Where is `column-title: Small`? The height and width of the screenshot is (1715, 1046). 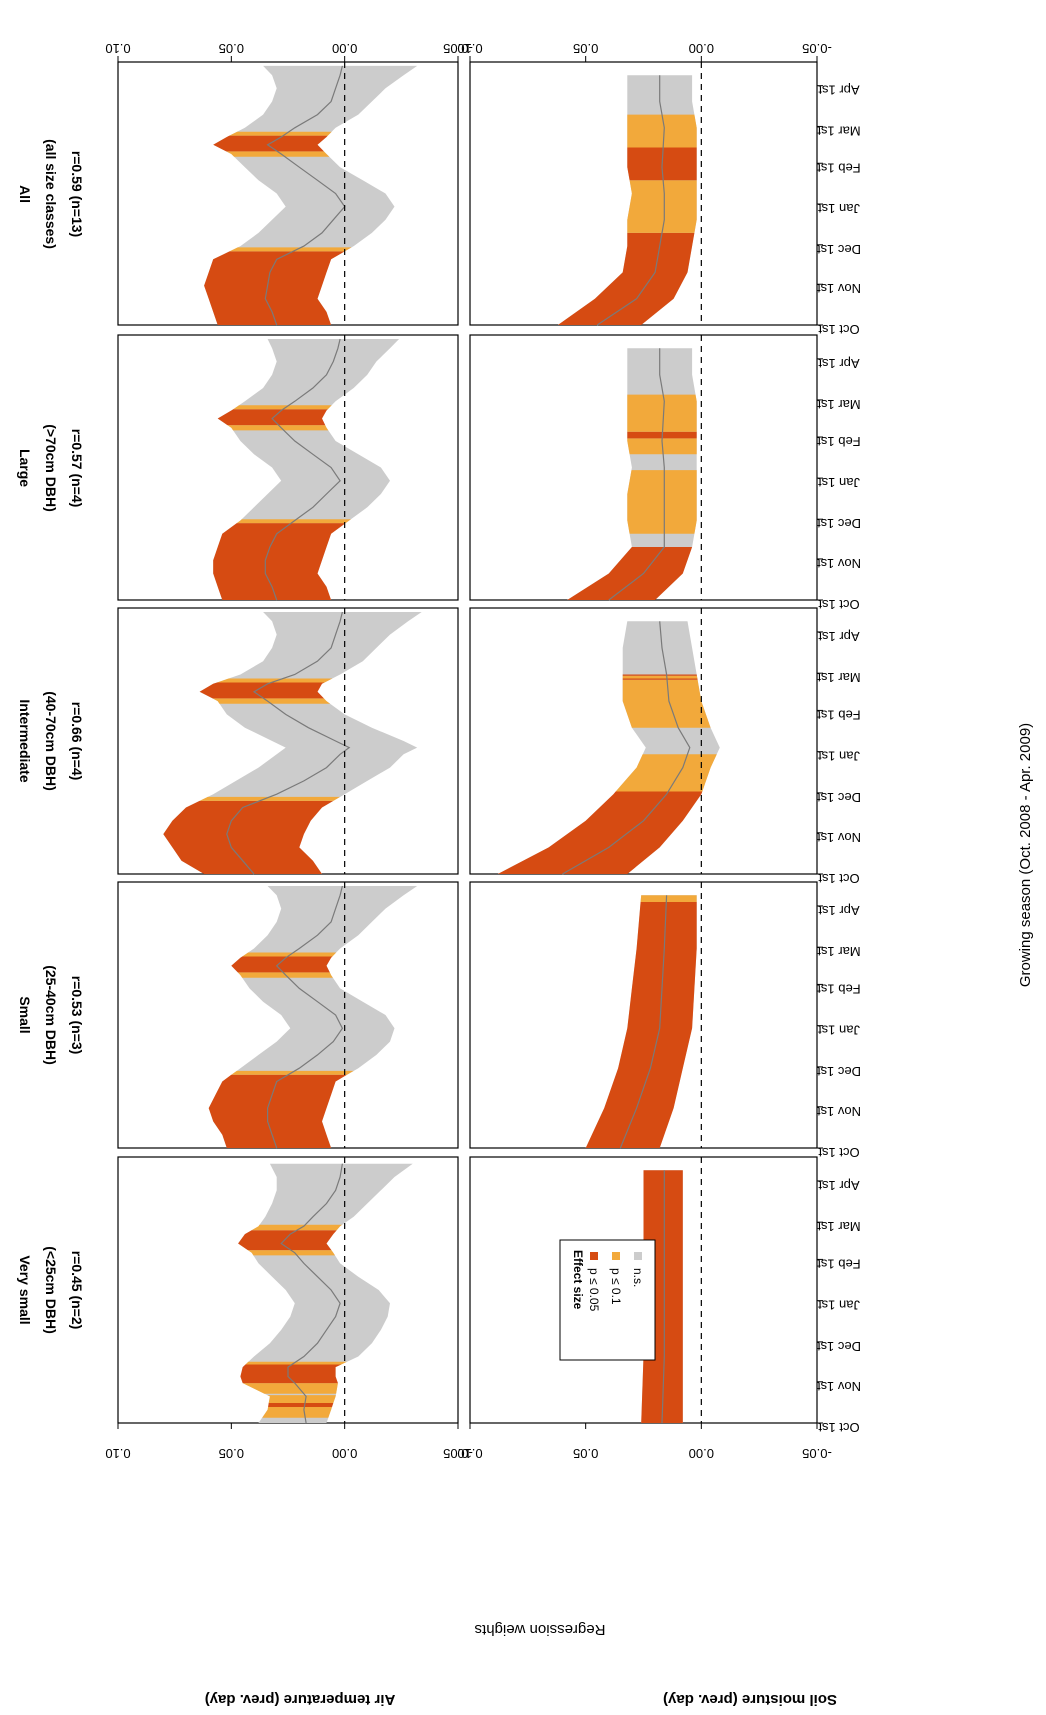 column-title: Small is located at coordinates (25, 1014).